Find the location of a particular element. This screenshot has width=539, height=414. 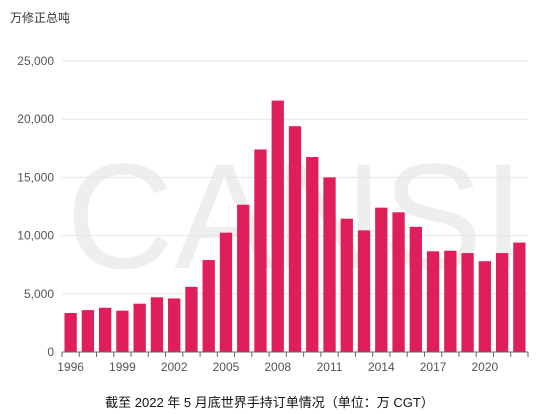

bar-2013 is located at coordinates (364, 291).